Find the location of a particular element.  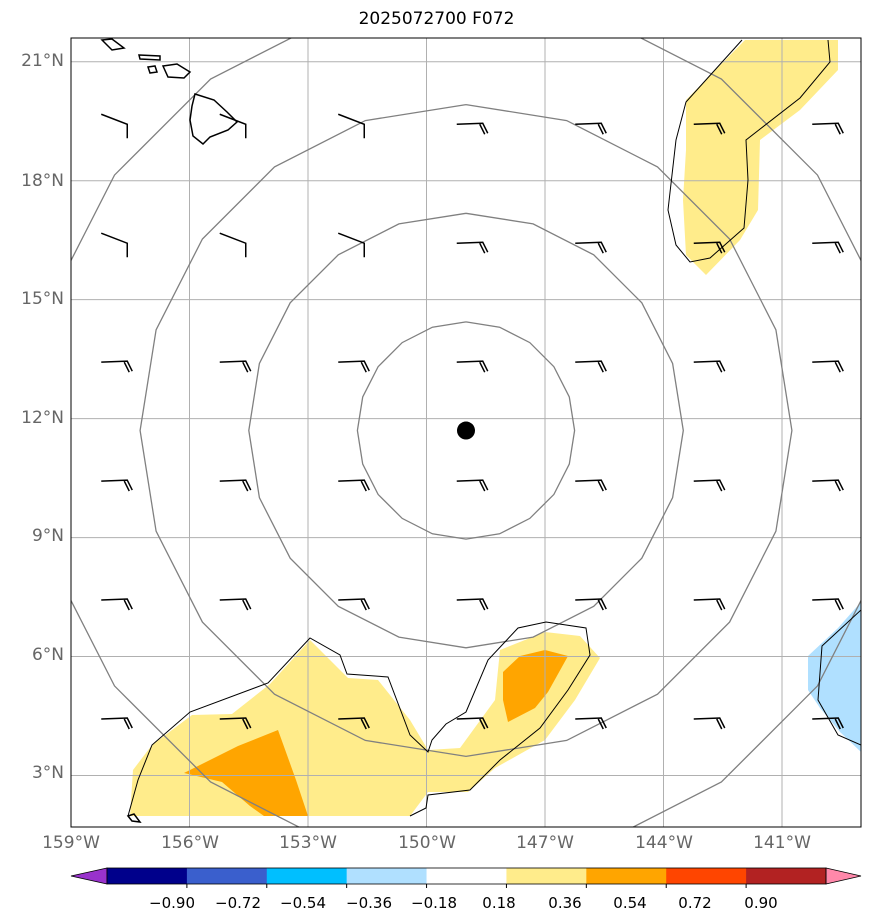

colorbar-tick-label: −0.54 is located at coordinates (303, 903).